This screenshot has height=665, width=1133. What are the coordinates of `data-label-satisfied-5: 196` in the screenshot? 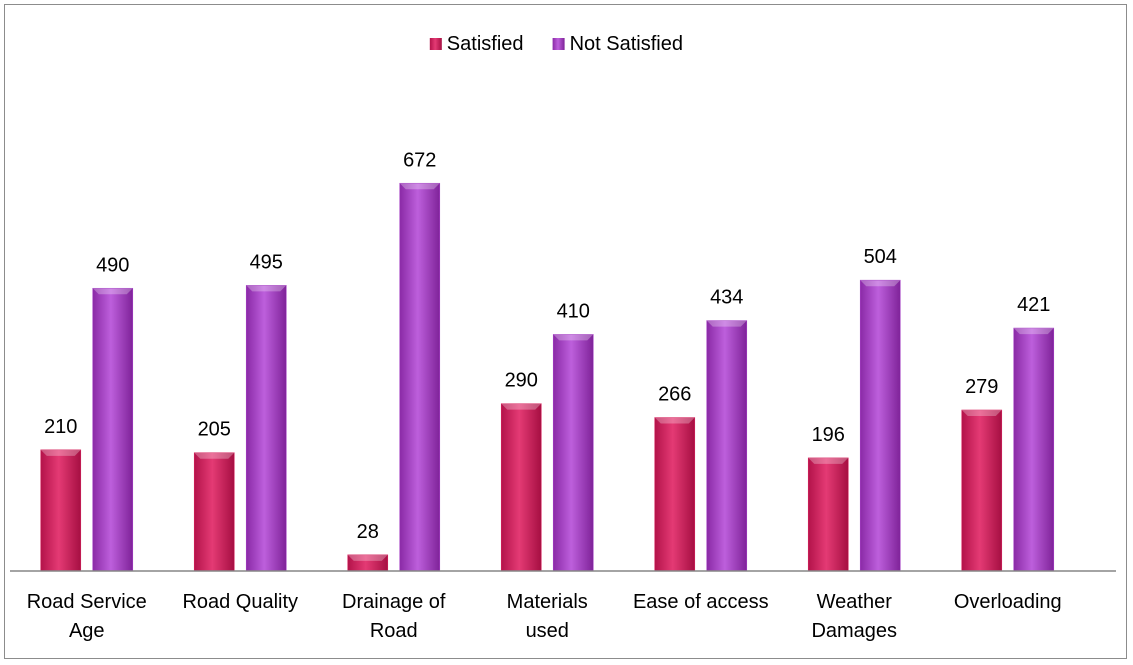 It's located at (828, 435).